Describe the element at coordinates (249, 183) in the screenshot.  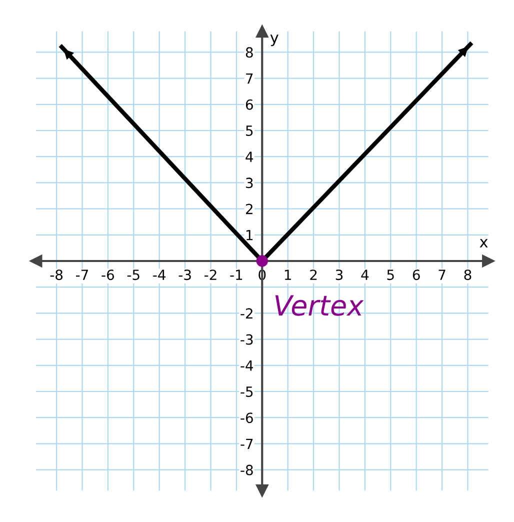
I see `y-tick-label: 3` at that location.